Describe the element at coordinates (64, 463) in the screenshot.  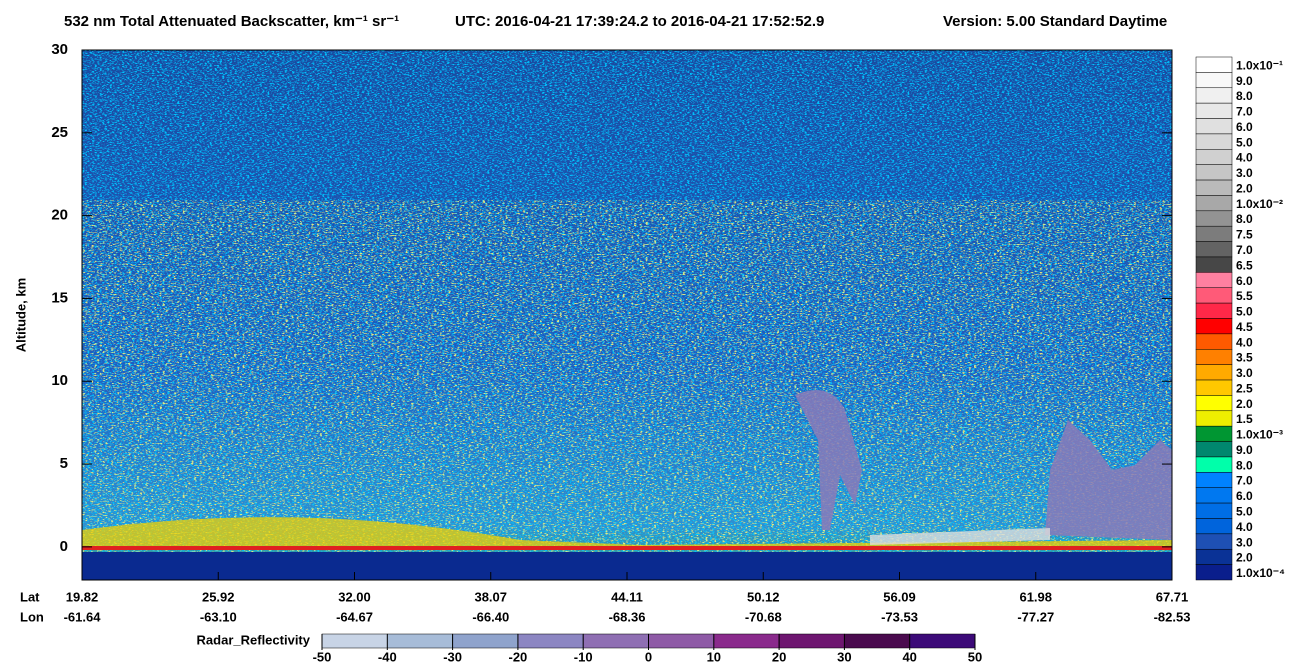
I see `y-tick-label: 5` at that location.